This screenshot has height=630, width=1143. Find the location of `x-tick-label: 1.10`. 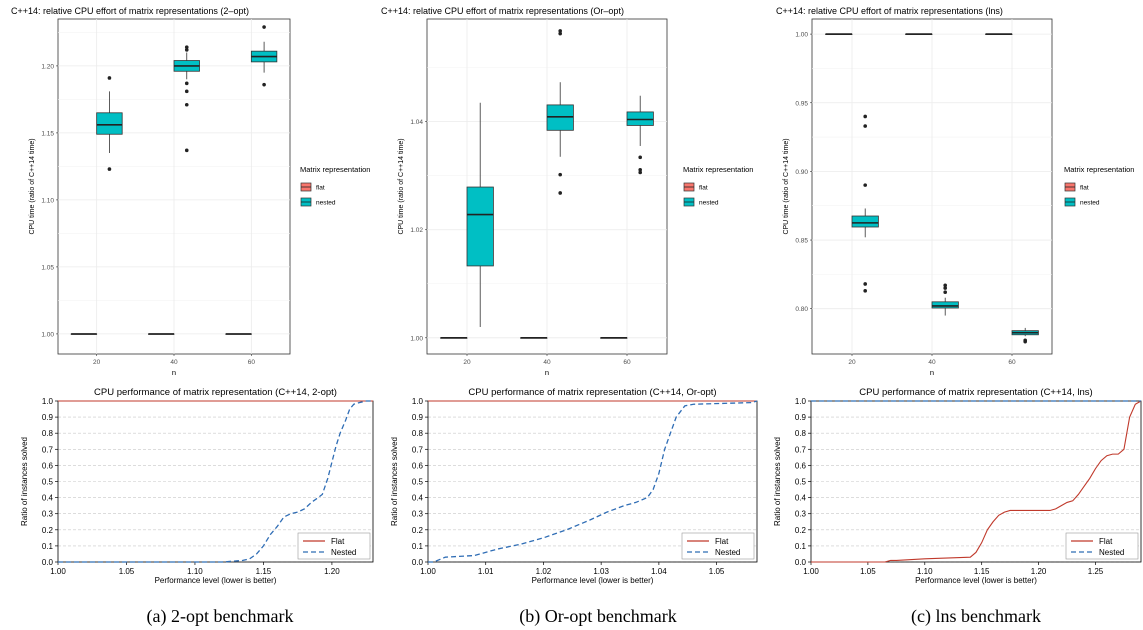

x-tick-label: 1.10 is located at coordinates (195, 571).